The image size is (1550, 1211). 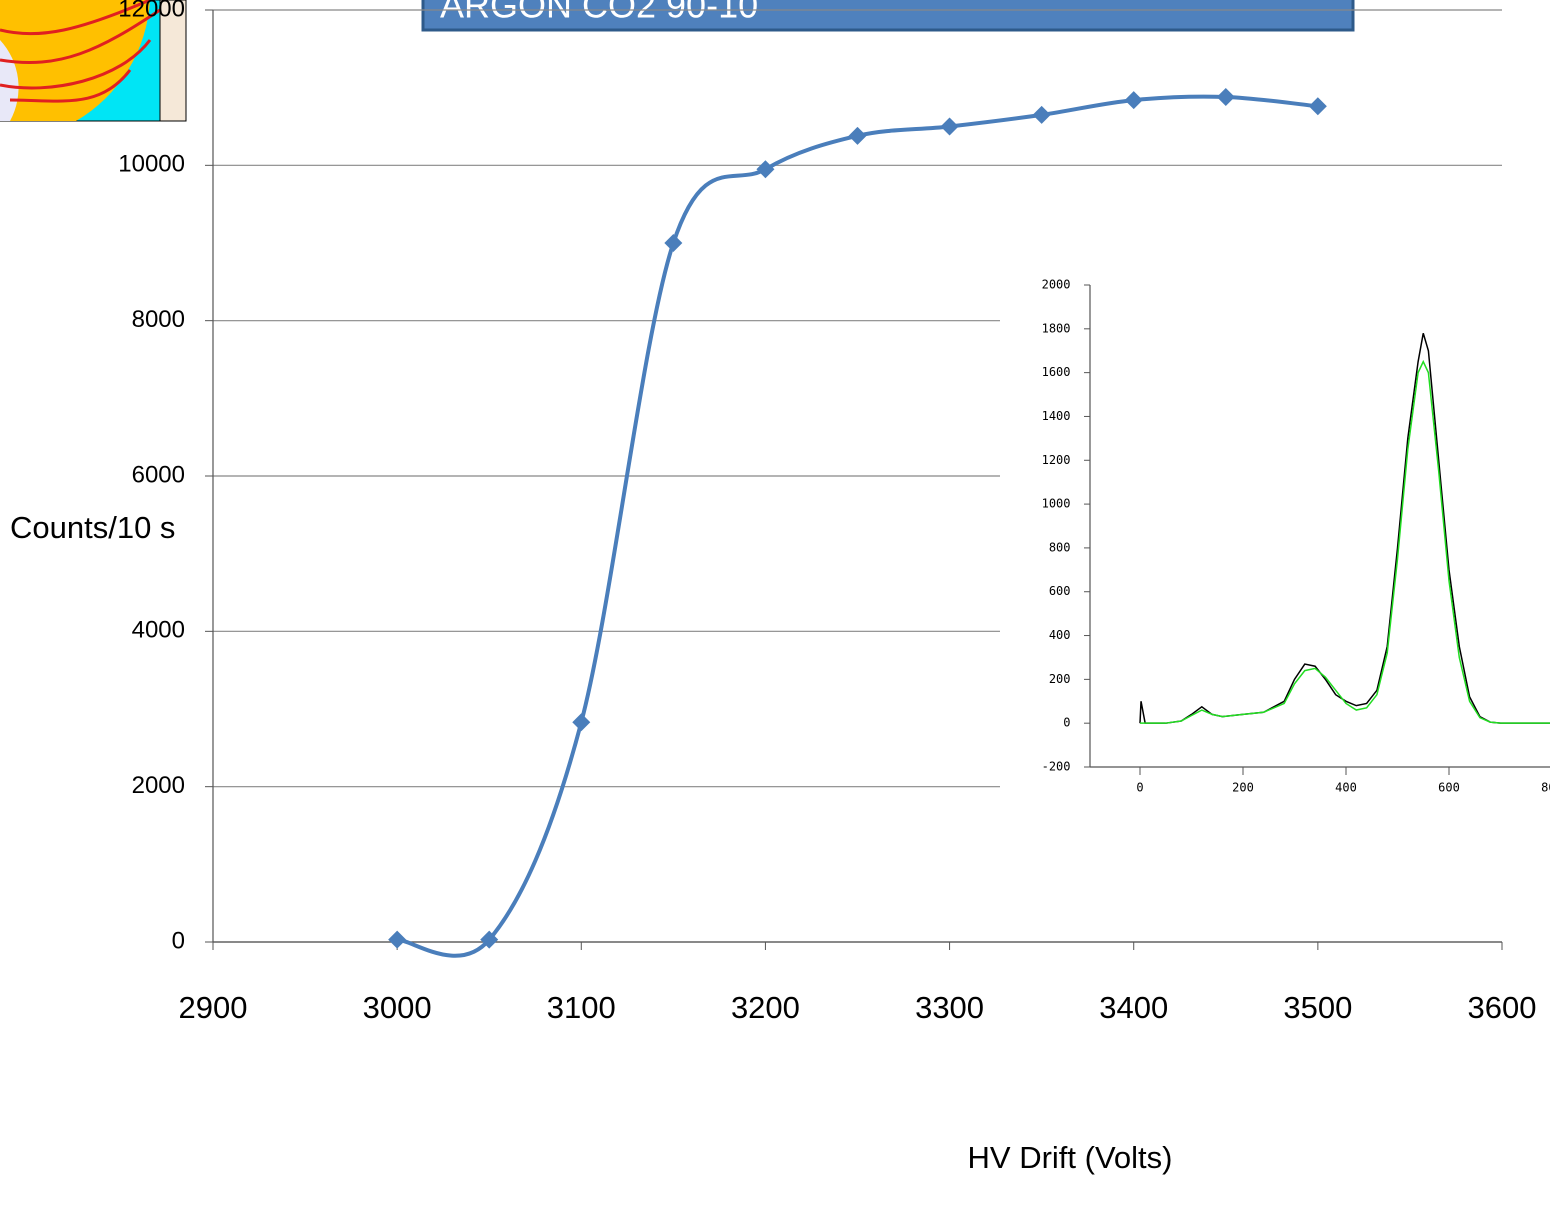 I want to click on y-tick-label: 8000, so click(x=158, y=319).